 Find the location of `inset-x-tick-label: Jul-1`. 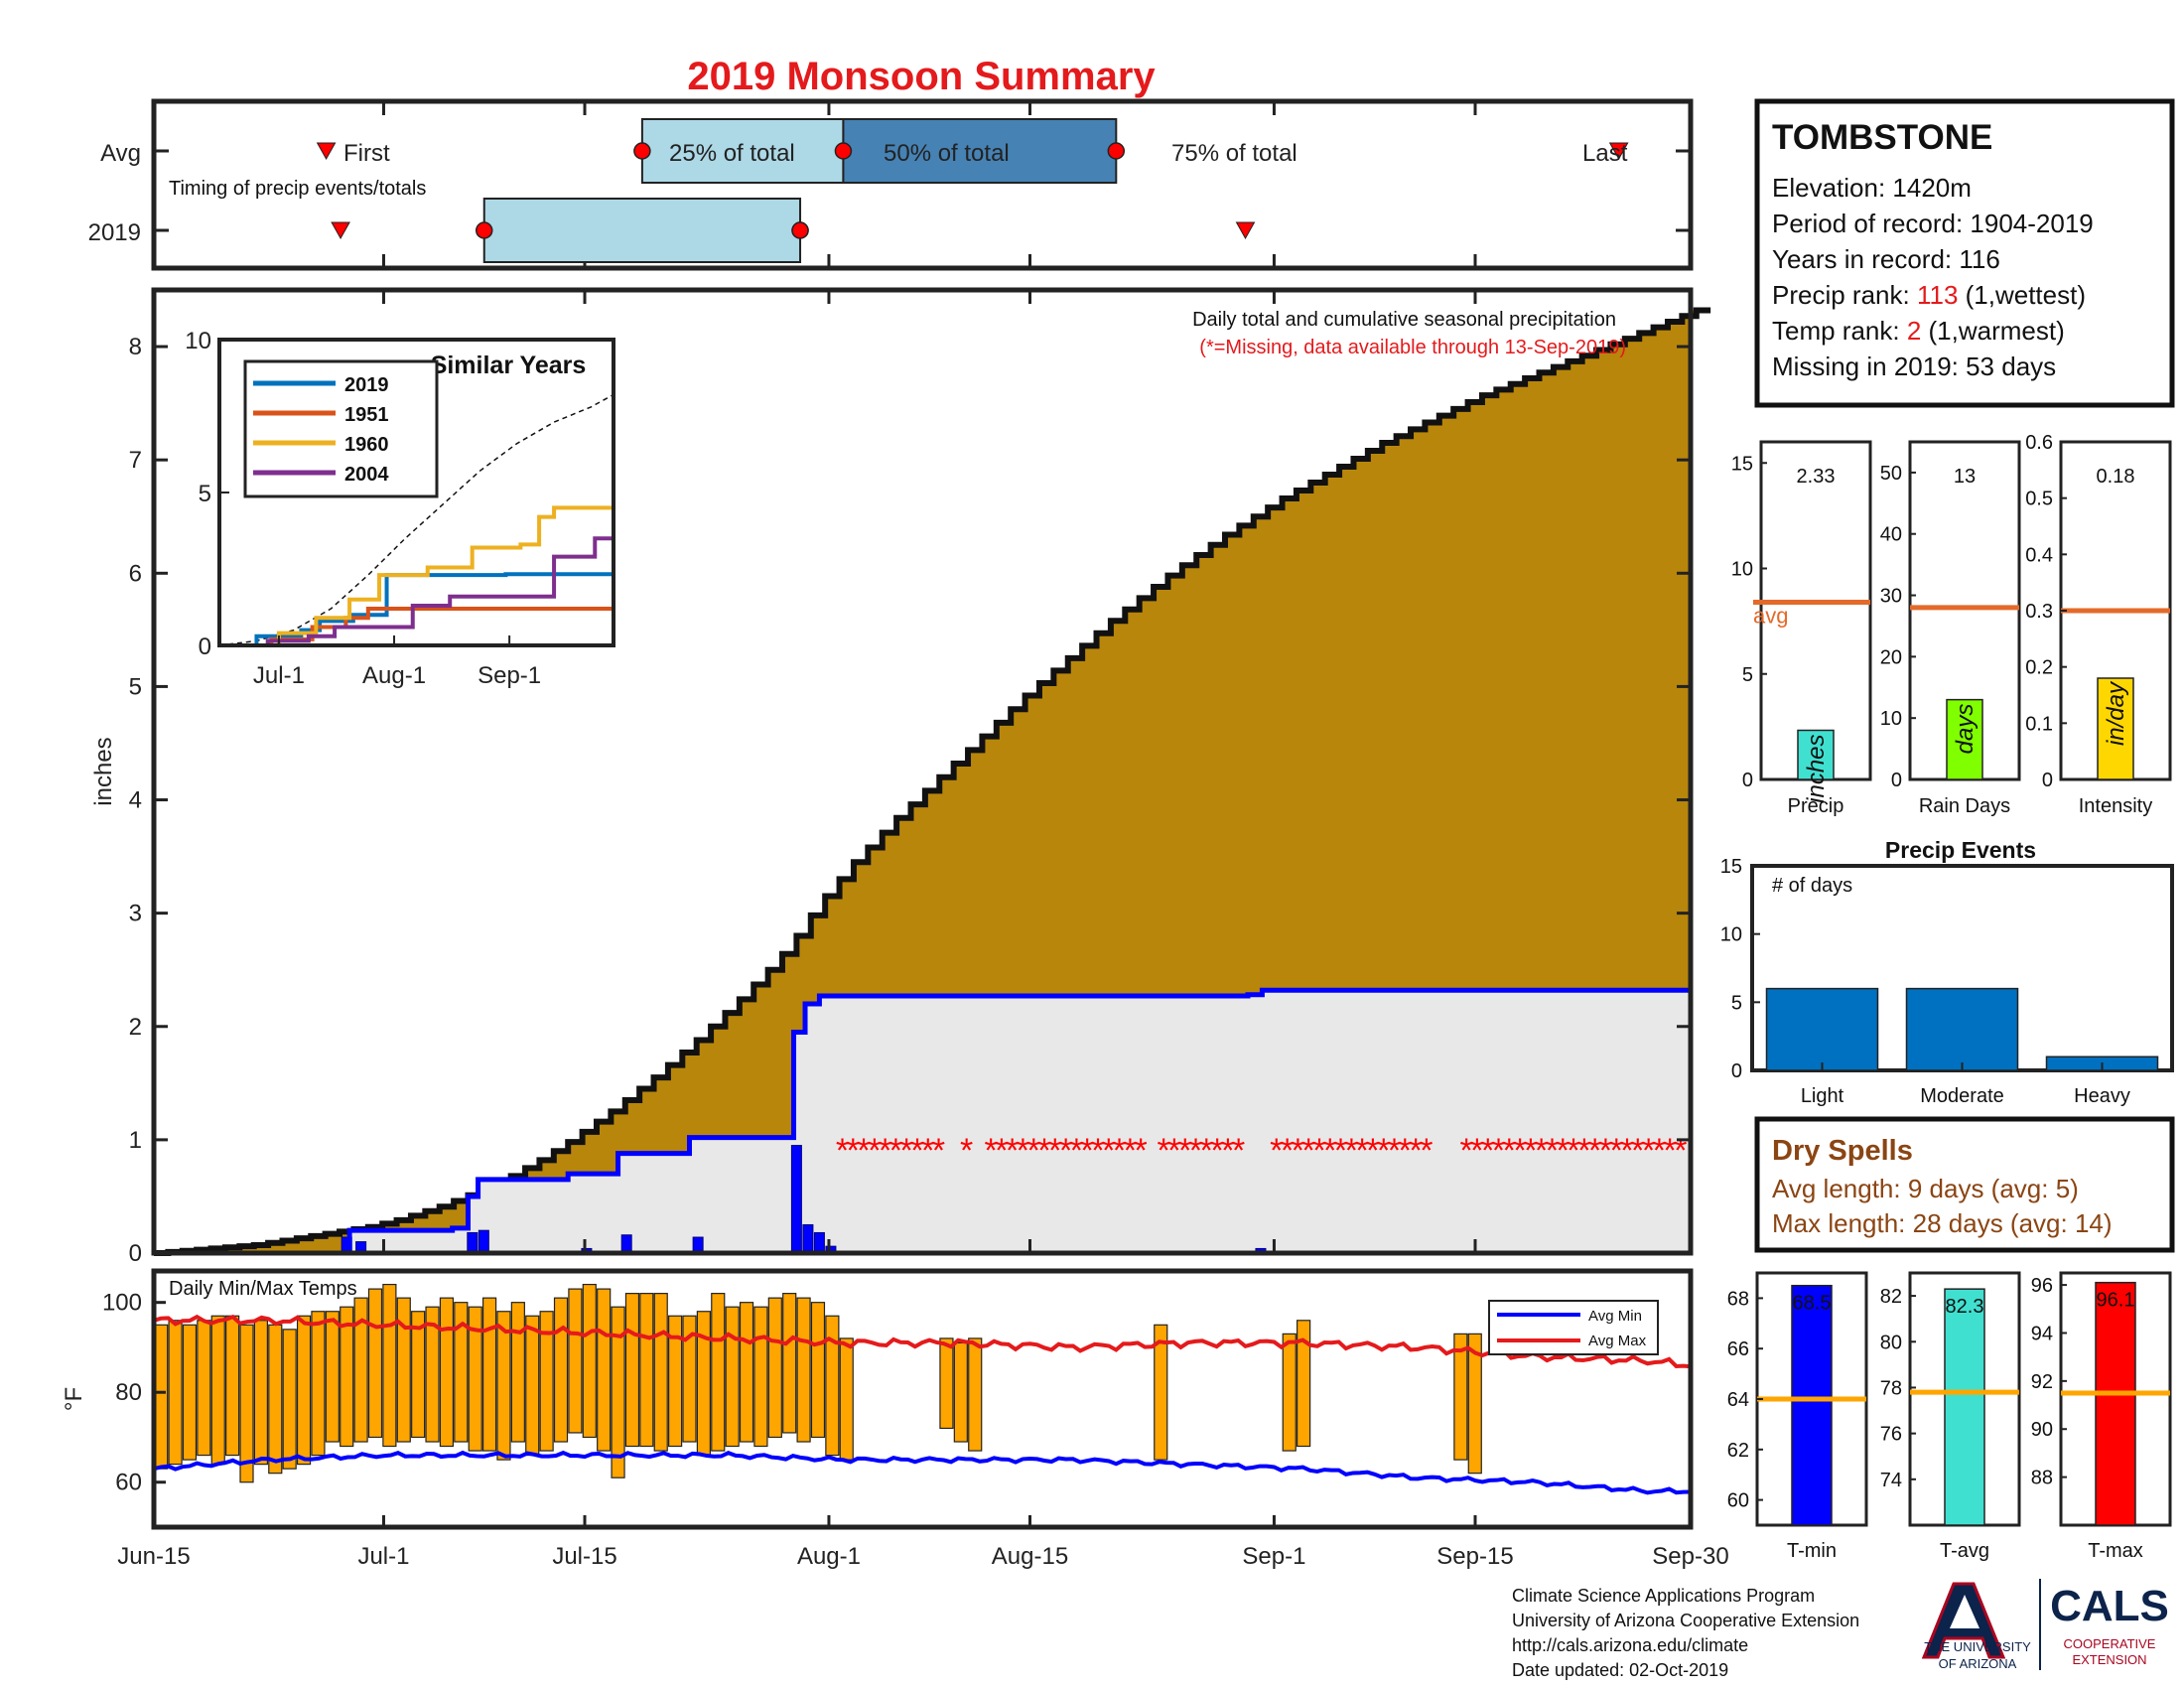

inset-x-tick-label: Jul-1 is located at coordinates (279, 675).